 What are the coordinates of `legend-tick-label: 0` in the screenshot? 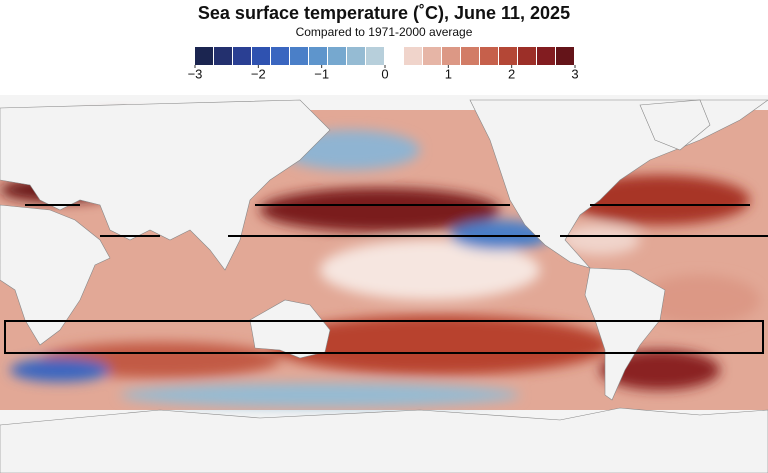 It's located at (384, 73).